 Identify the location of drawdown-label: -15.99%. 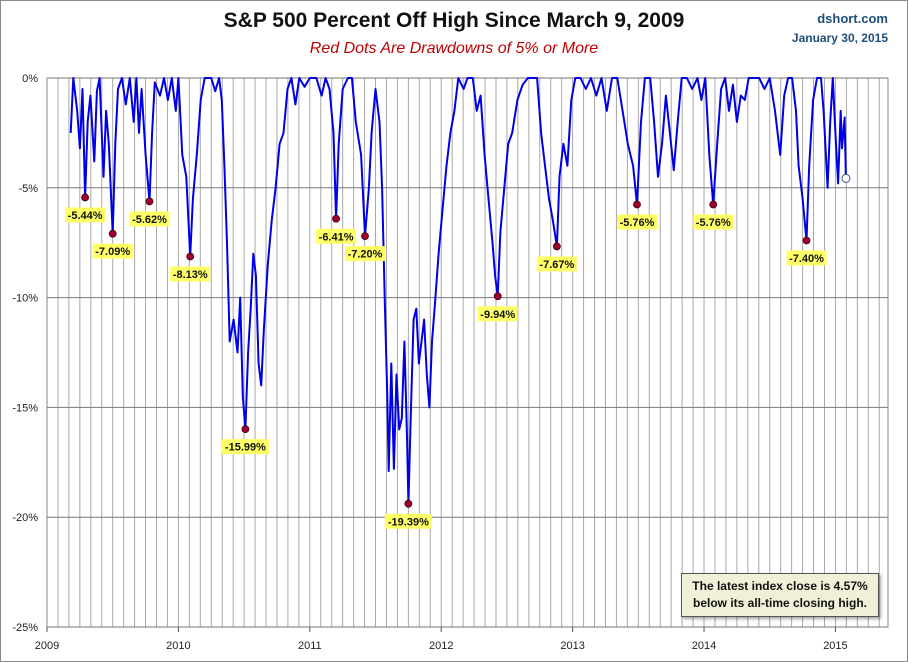
(245, 448).